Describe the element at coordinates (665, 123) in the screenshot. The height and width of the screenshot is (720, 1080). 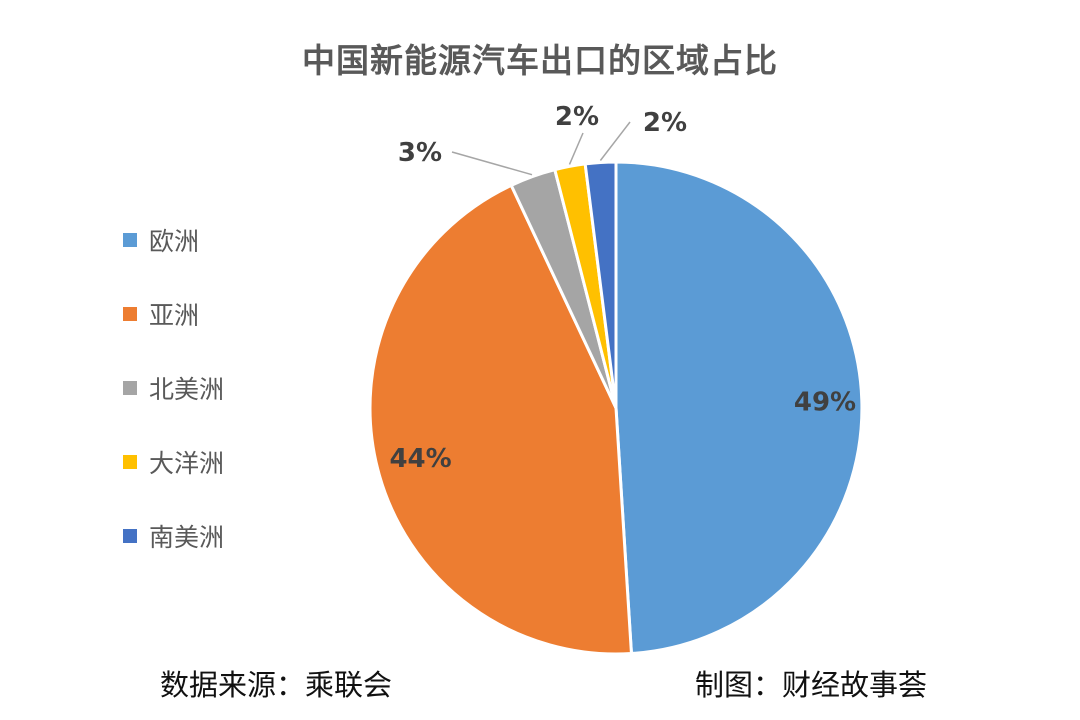
I see `data-label-south-america: 2%` at that location.